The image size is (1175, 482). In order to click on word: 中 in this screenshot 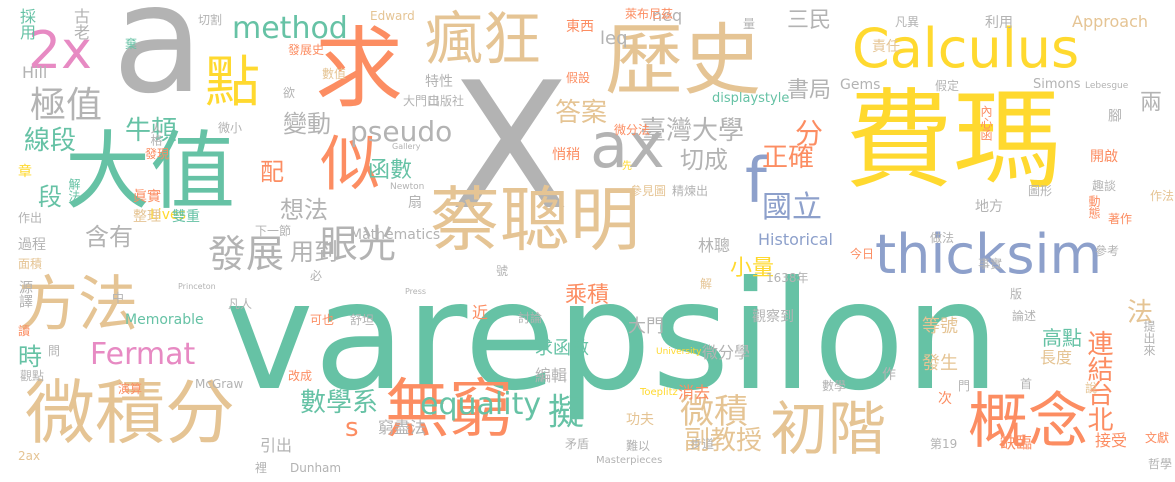, I will do `click(118, 298)`.